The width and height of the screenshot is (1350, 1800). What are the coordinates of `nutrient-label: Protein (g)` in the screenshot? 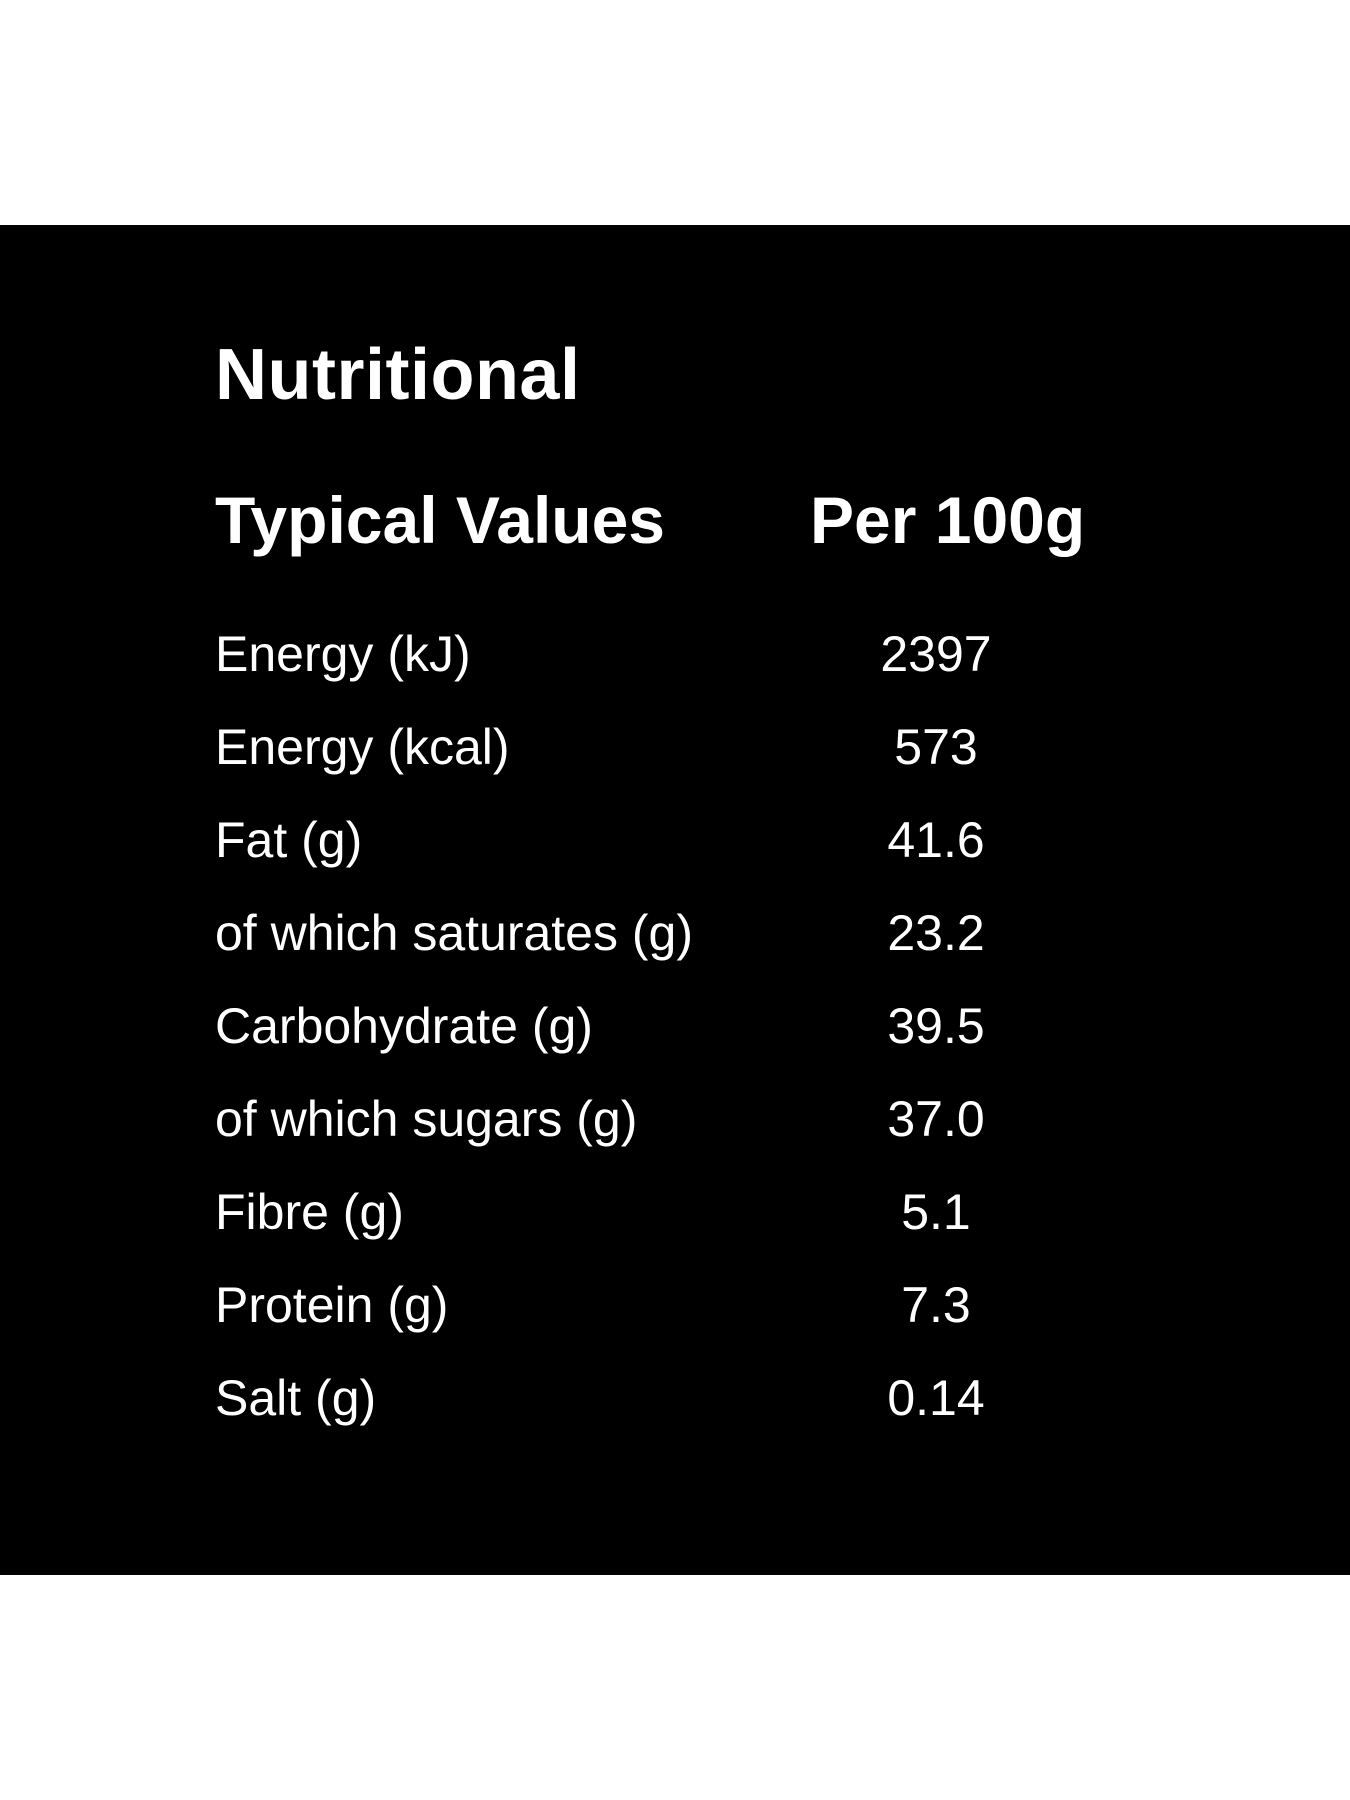 It's located at (332, 1305).